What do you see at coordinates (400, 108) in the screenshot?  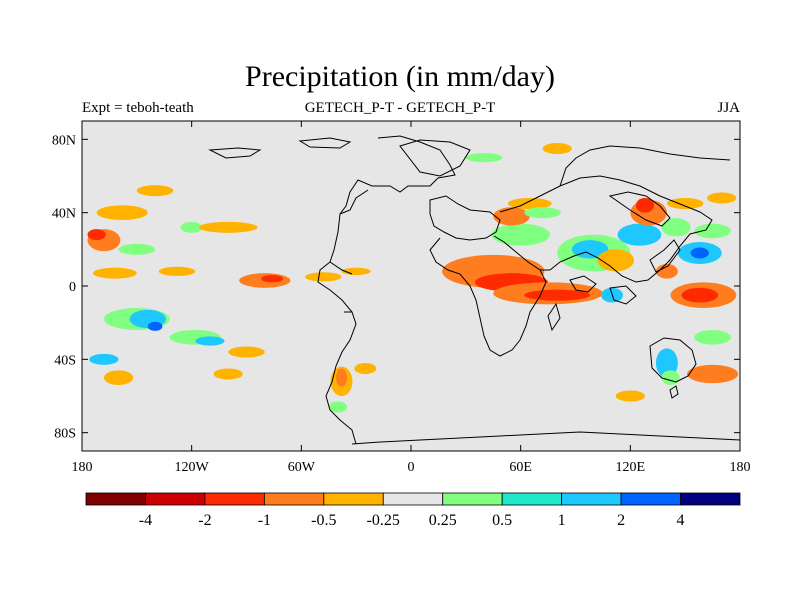 I see `dataset-label: GETECH_P-T - GETECH_P-T` at bounding box center [400, 108].